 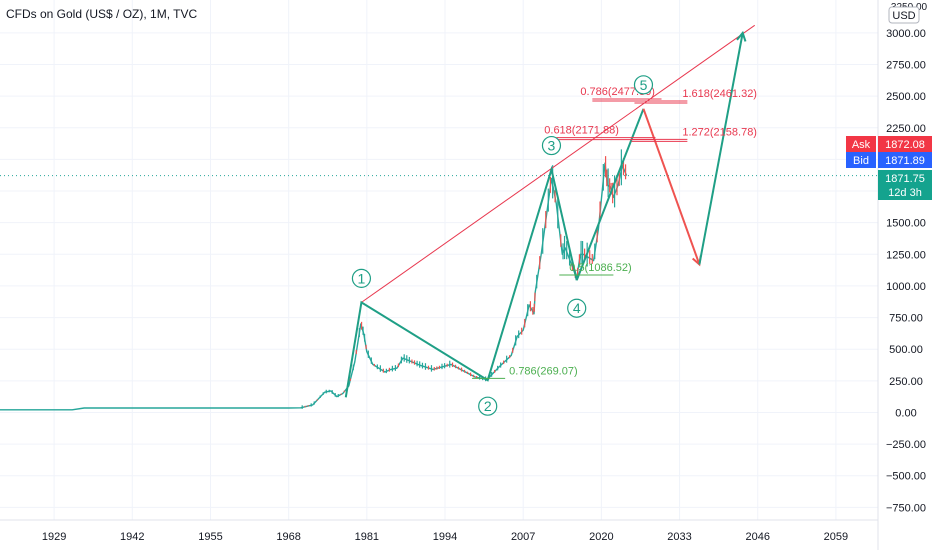 I want to click on projection-arrowhead, so click(x=741, y=36).